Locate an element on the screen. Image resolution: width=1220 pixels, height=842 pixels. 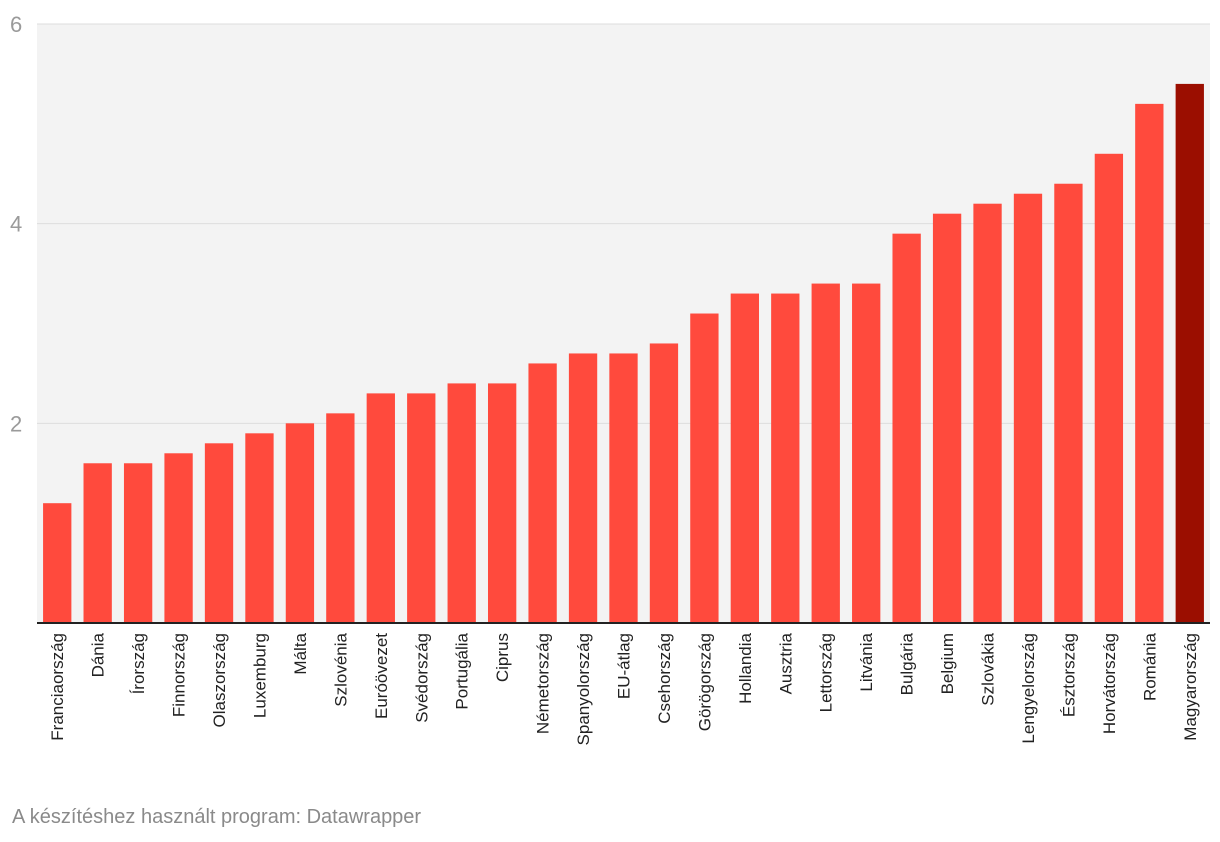
x-tick-label: Belgium is located at coordinates (947, 663).